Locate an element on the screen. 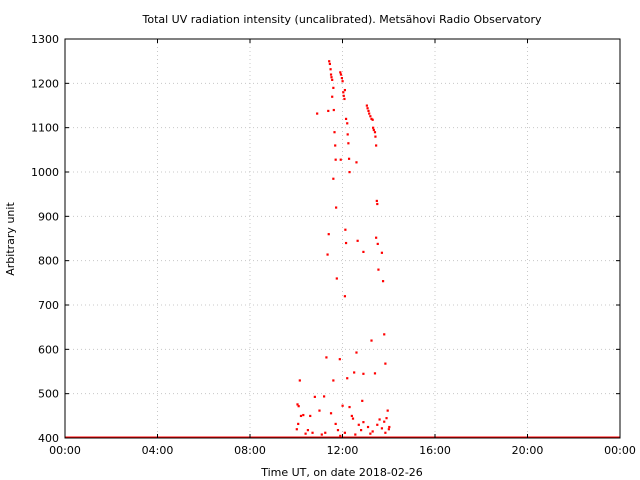  y-tick-label: 1200 is located at coordinates (45, 83).